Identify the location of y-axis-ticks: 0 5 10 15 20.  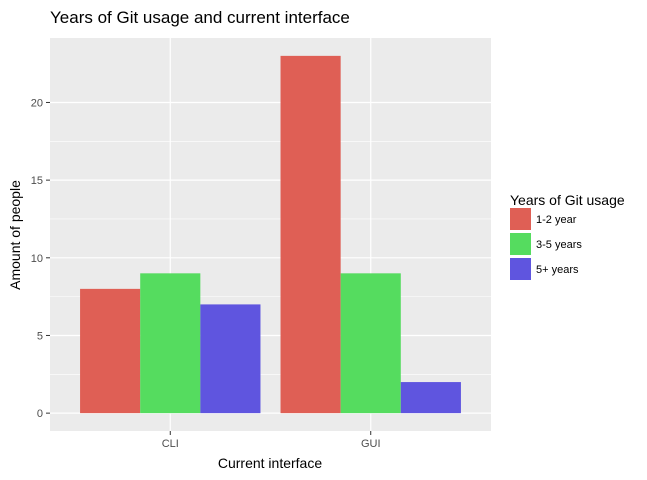
(40, 258).